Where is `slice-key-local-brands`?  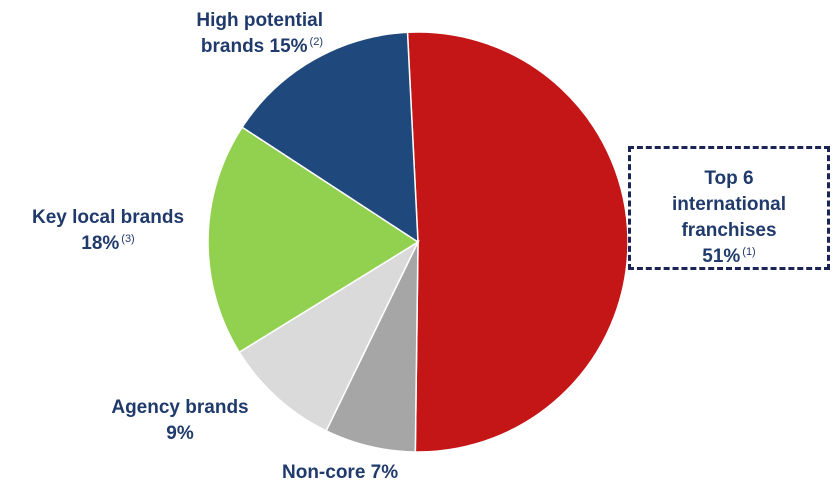
slice-key-local-brands is located at coordinates (313, 240).